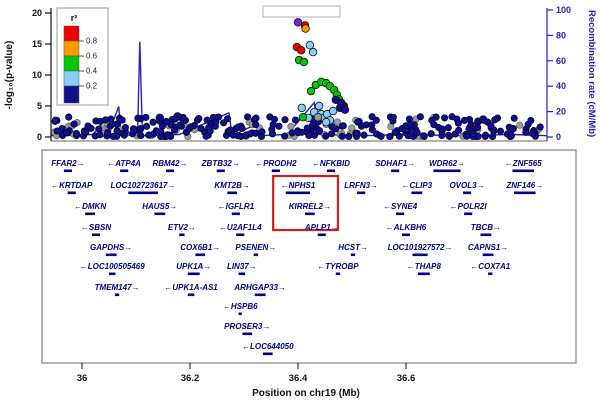 This screenshot has height=406, width=600. I want to click on gene-label: KIRREL2→, so click(310, 206).